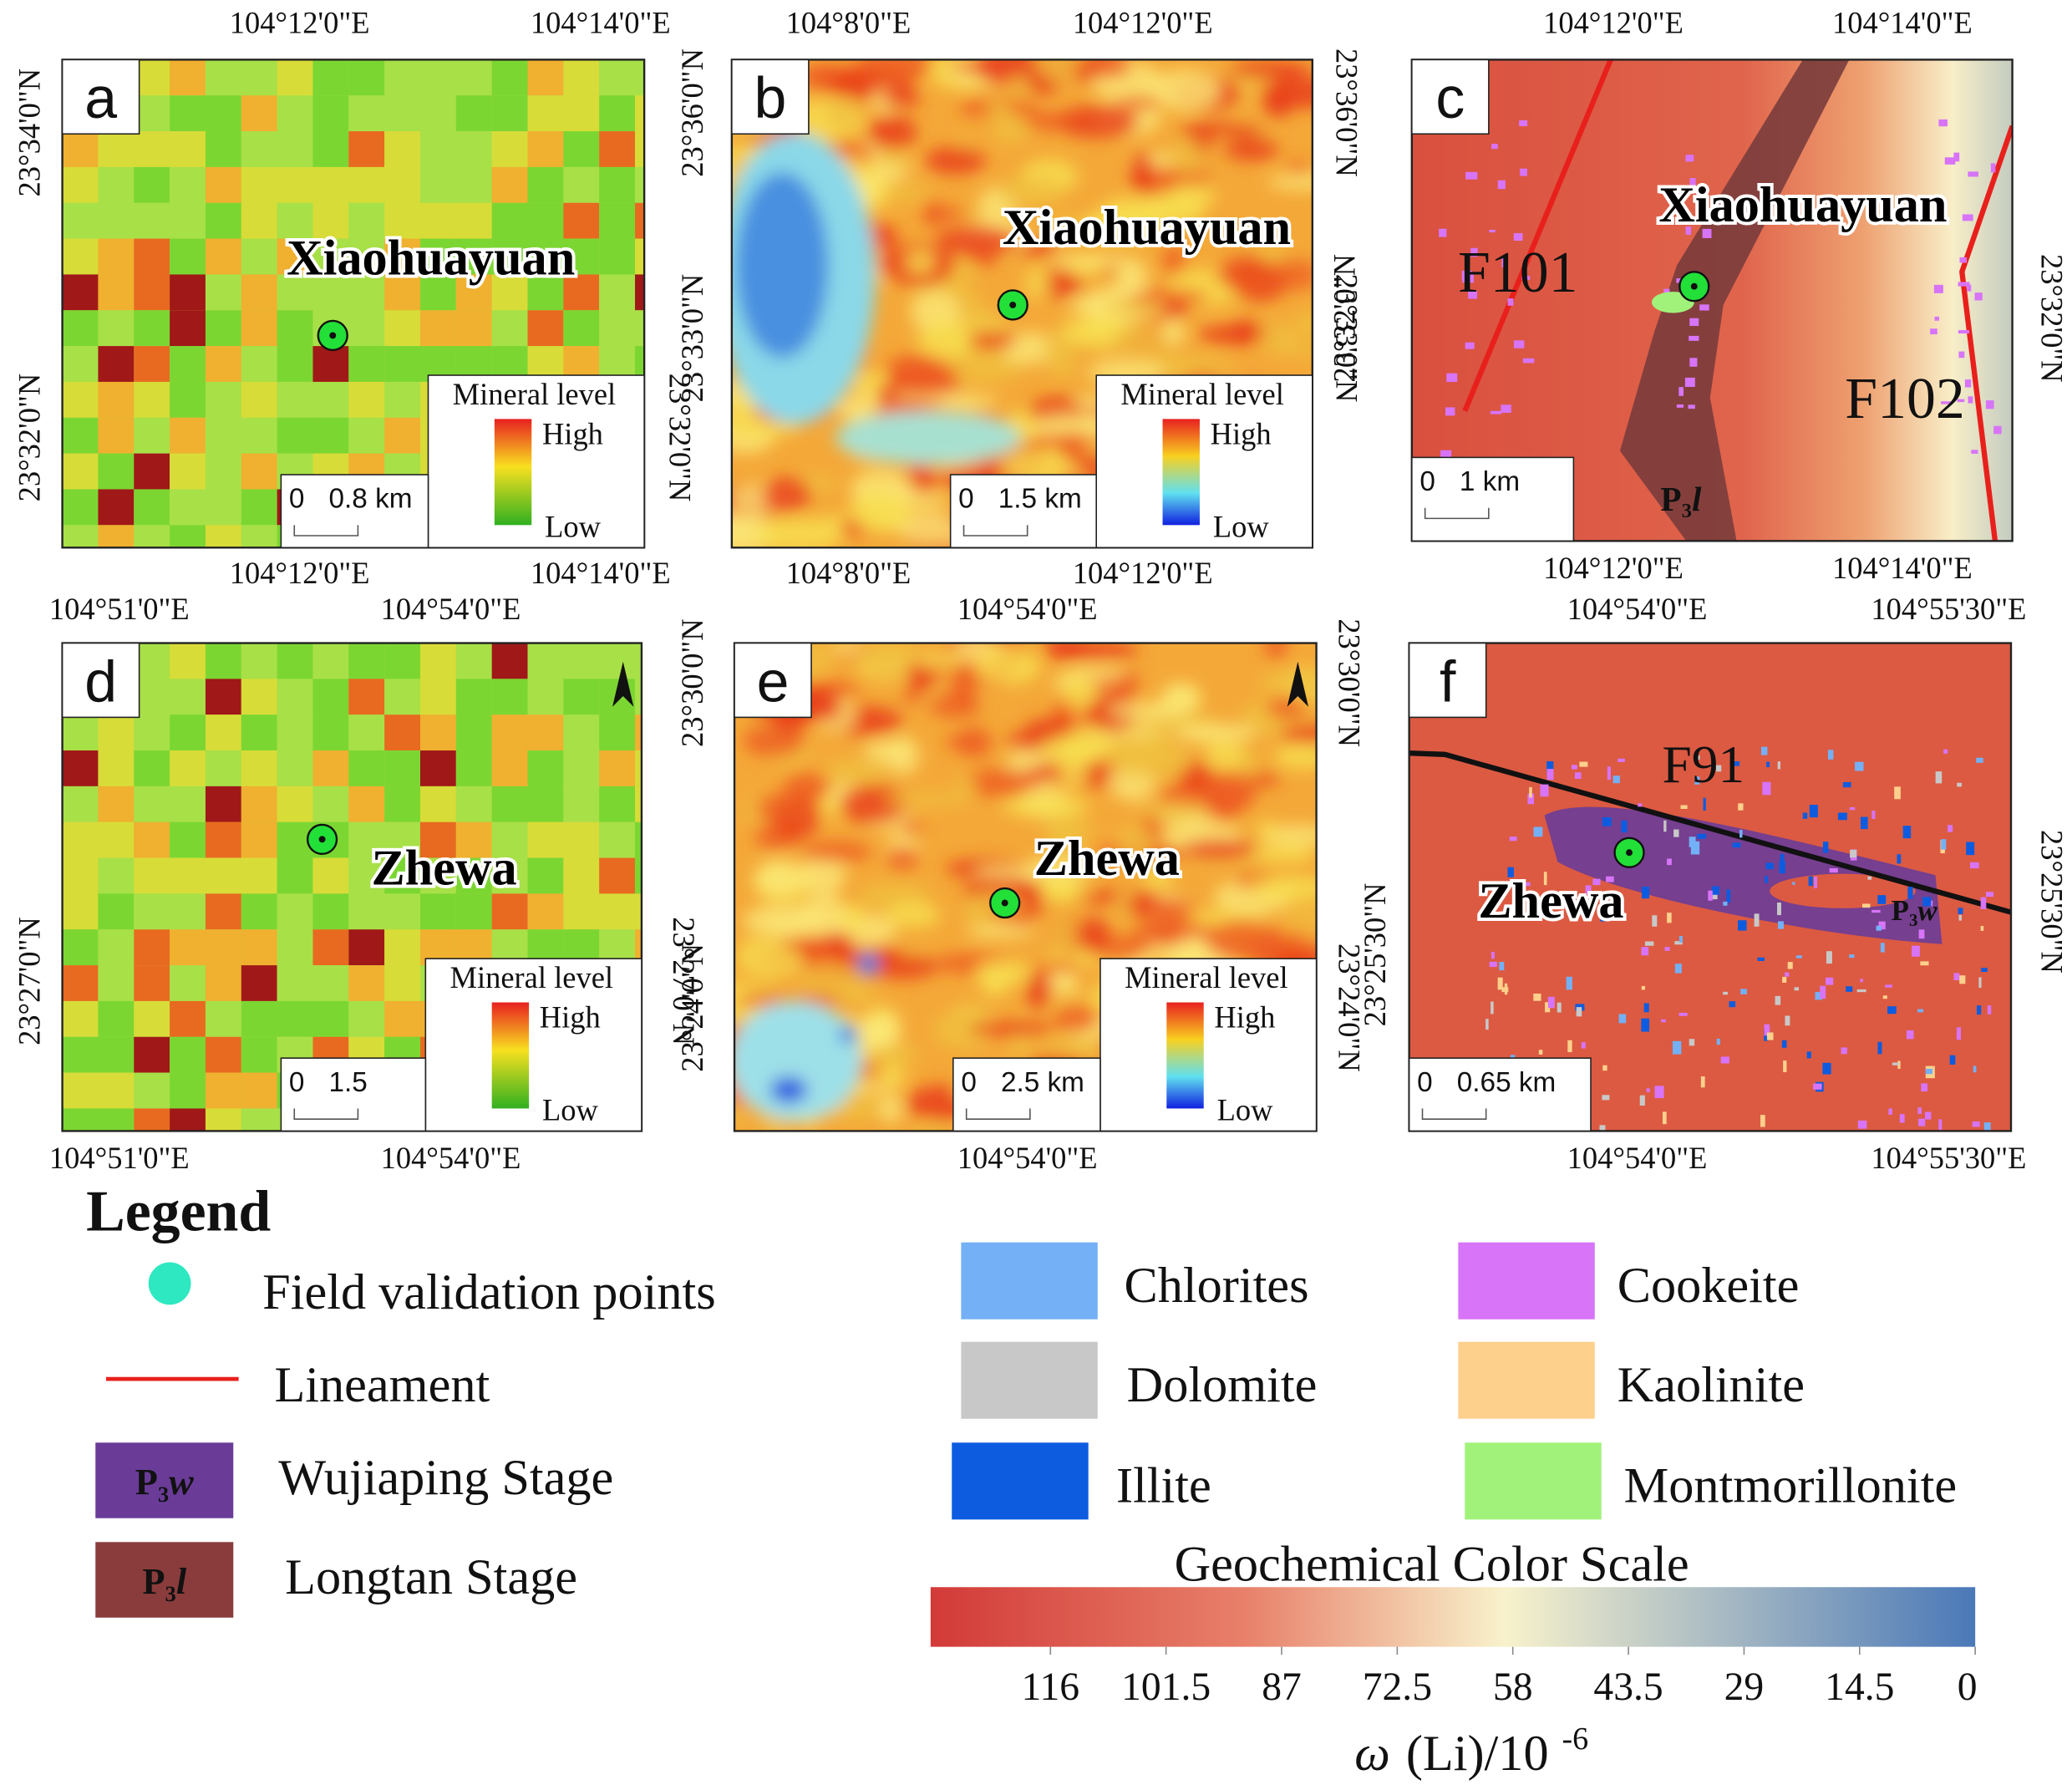  What do you see at coordinates (169, 1283) in the screenshot?
I see `legend-point-symbol` at bounding box center [169, 1283].